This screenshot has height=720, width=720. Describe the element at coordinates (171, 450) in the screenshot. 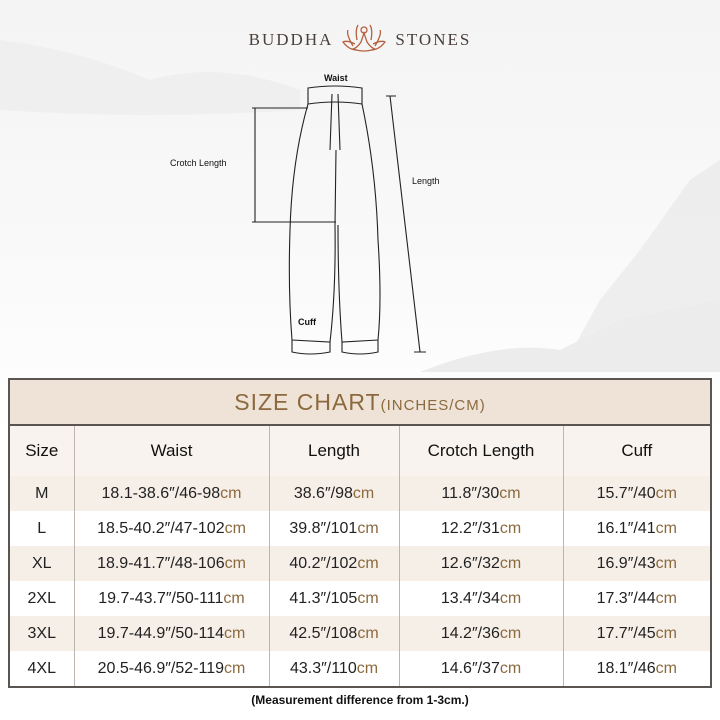

I see `column-header: Waist` at that location.